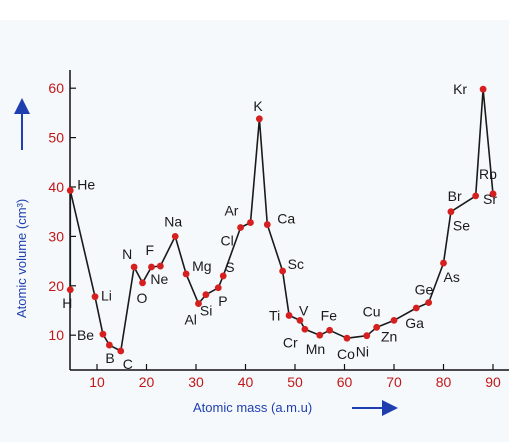 Image resolution: width=509 pixels, height=442 pixels. Describe the element at coordinates (252, 407) in the screenshot. I see `x-axis-title: Atomic mass (a.m.u)` at that location.